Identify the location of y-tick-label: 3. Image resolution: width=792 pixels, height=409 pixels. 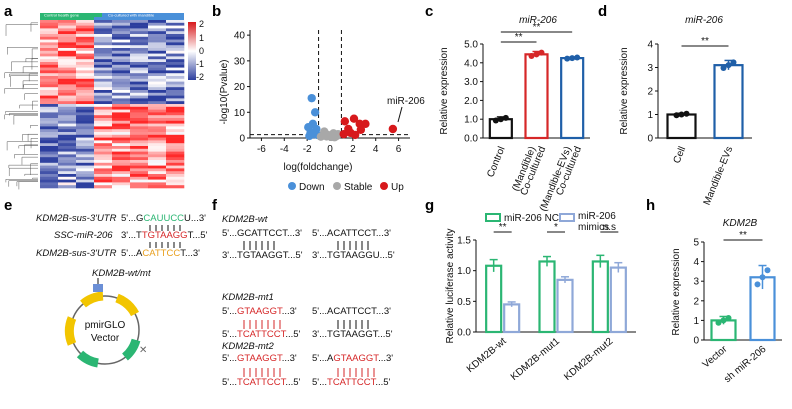
(696, 282).